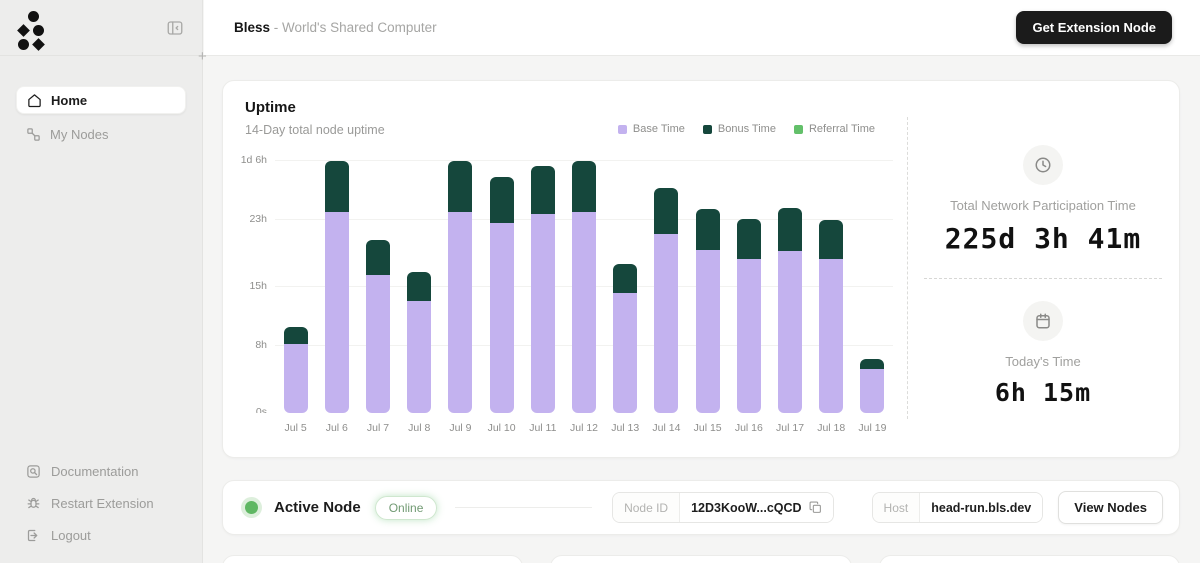 This screenshot has width=1200, height=563. Describe the element at coordinates (34, 100) in the screenshot. I see `home-icon` at that location.